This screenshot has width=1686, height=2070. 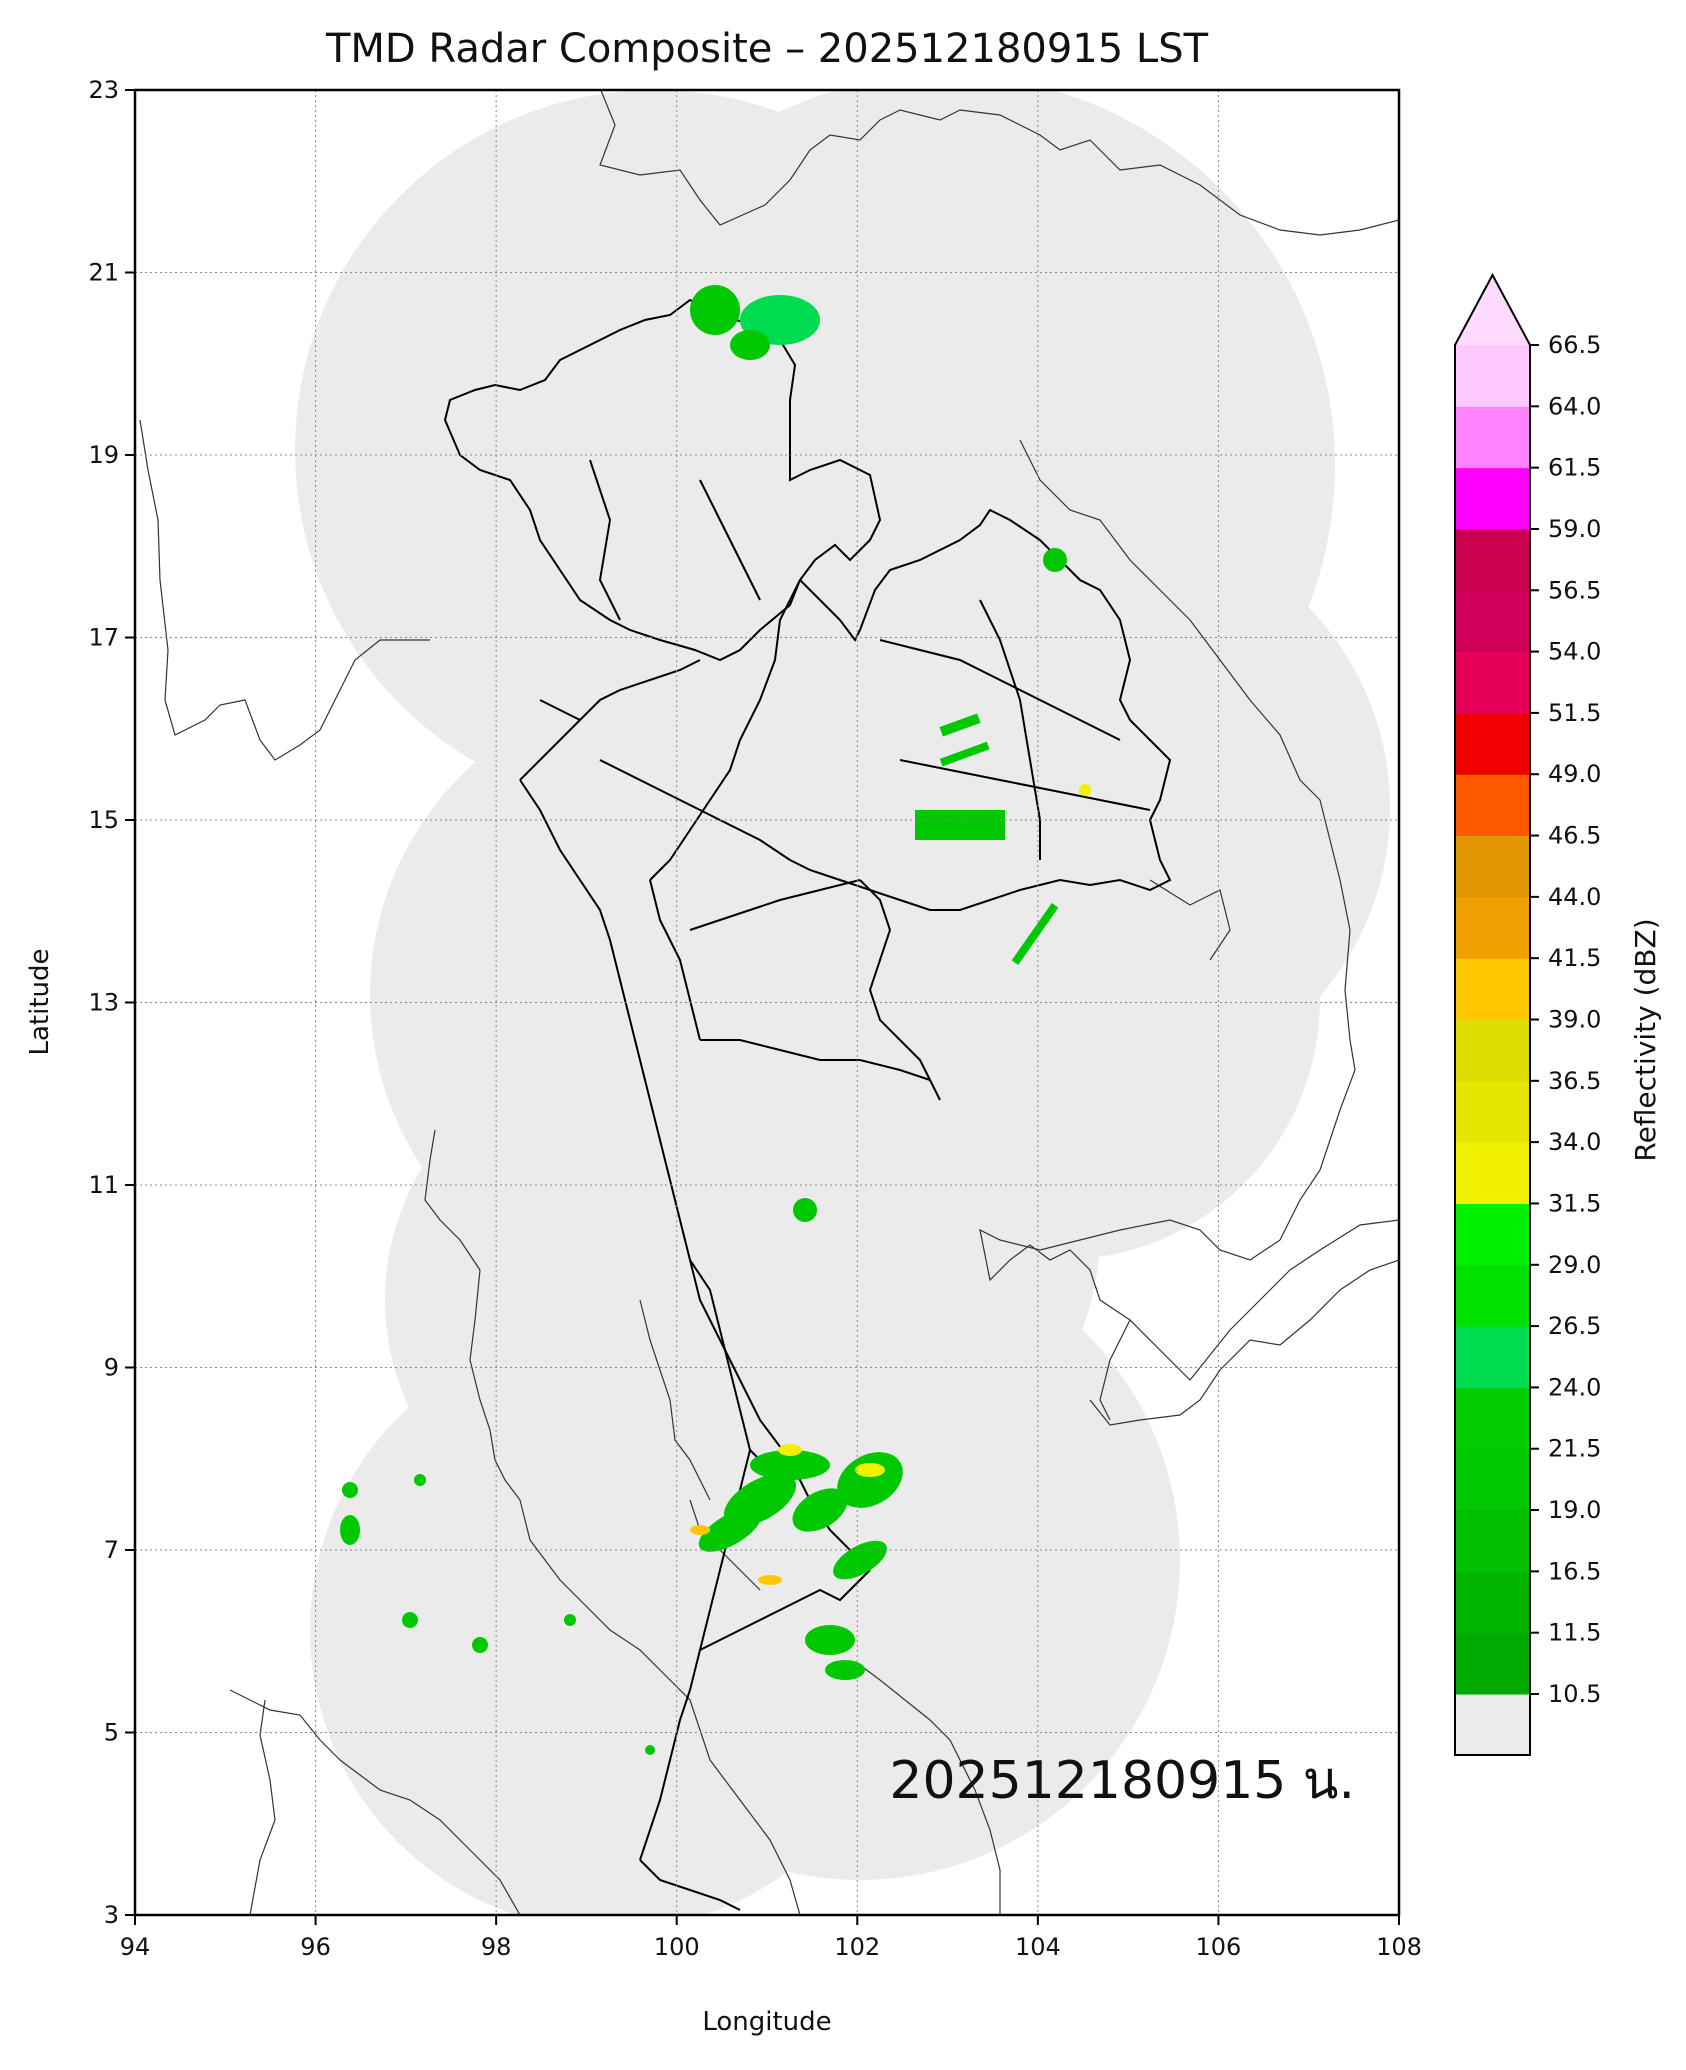 I want to click on y-tick-label: 3, so click(x=111, y=1915).